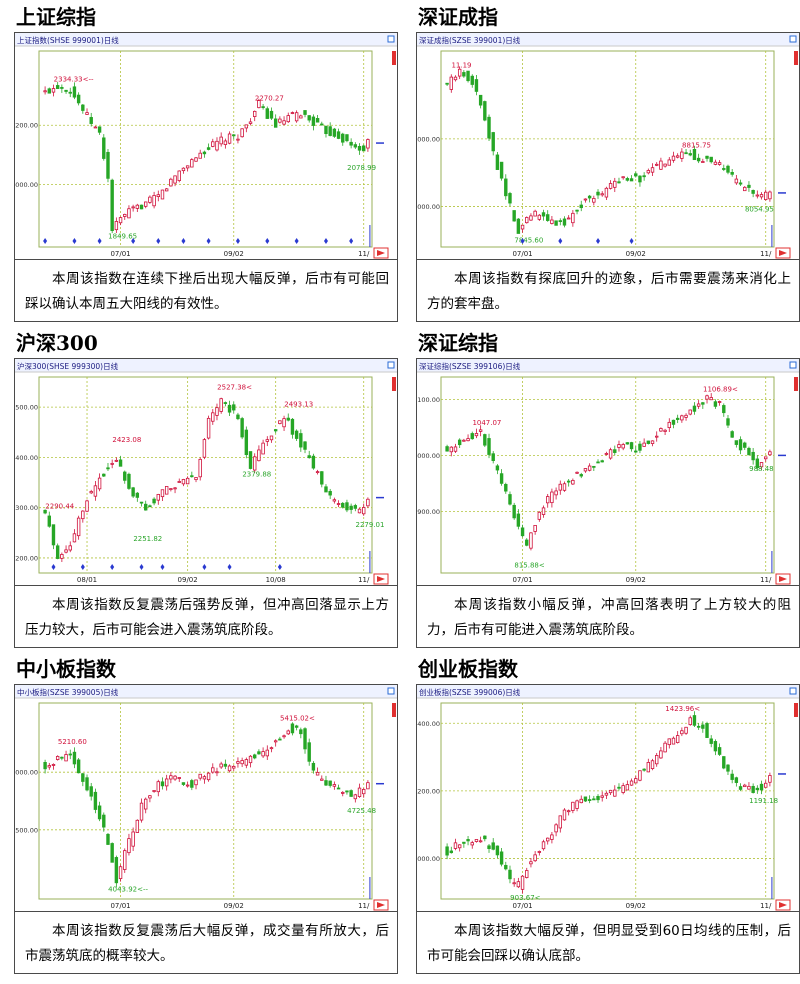 This screenshot has width=800, height=984. What do you see at coordinates (205, 475) in the screenshot?
I see `plot-frame` at bounding box center [205, 475].